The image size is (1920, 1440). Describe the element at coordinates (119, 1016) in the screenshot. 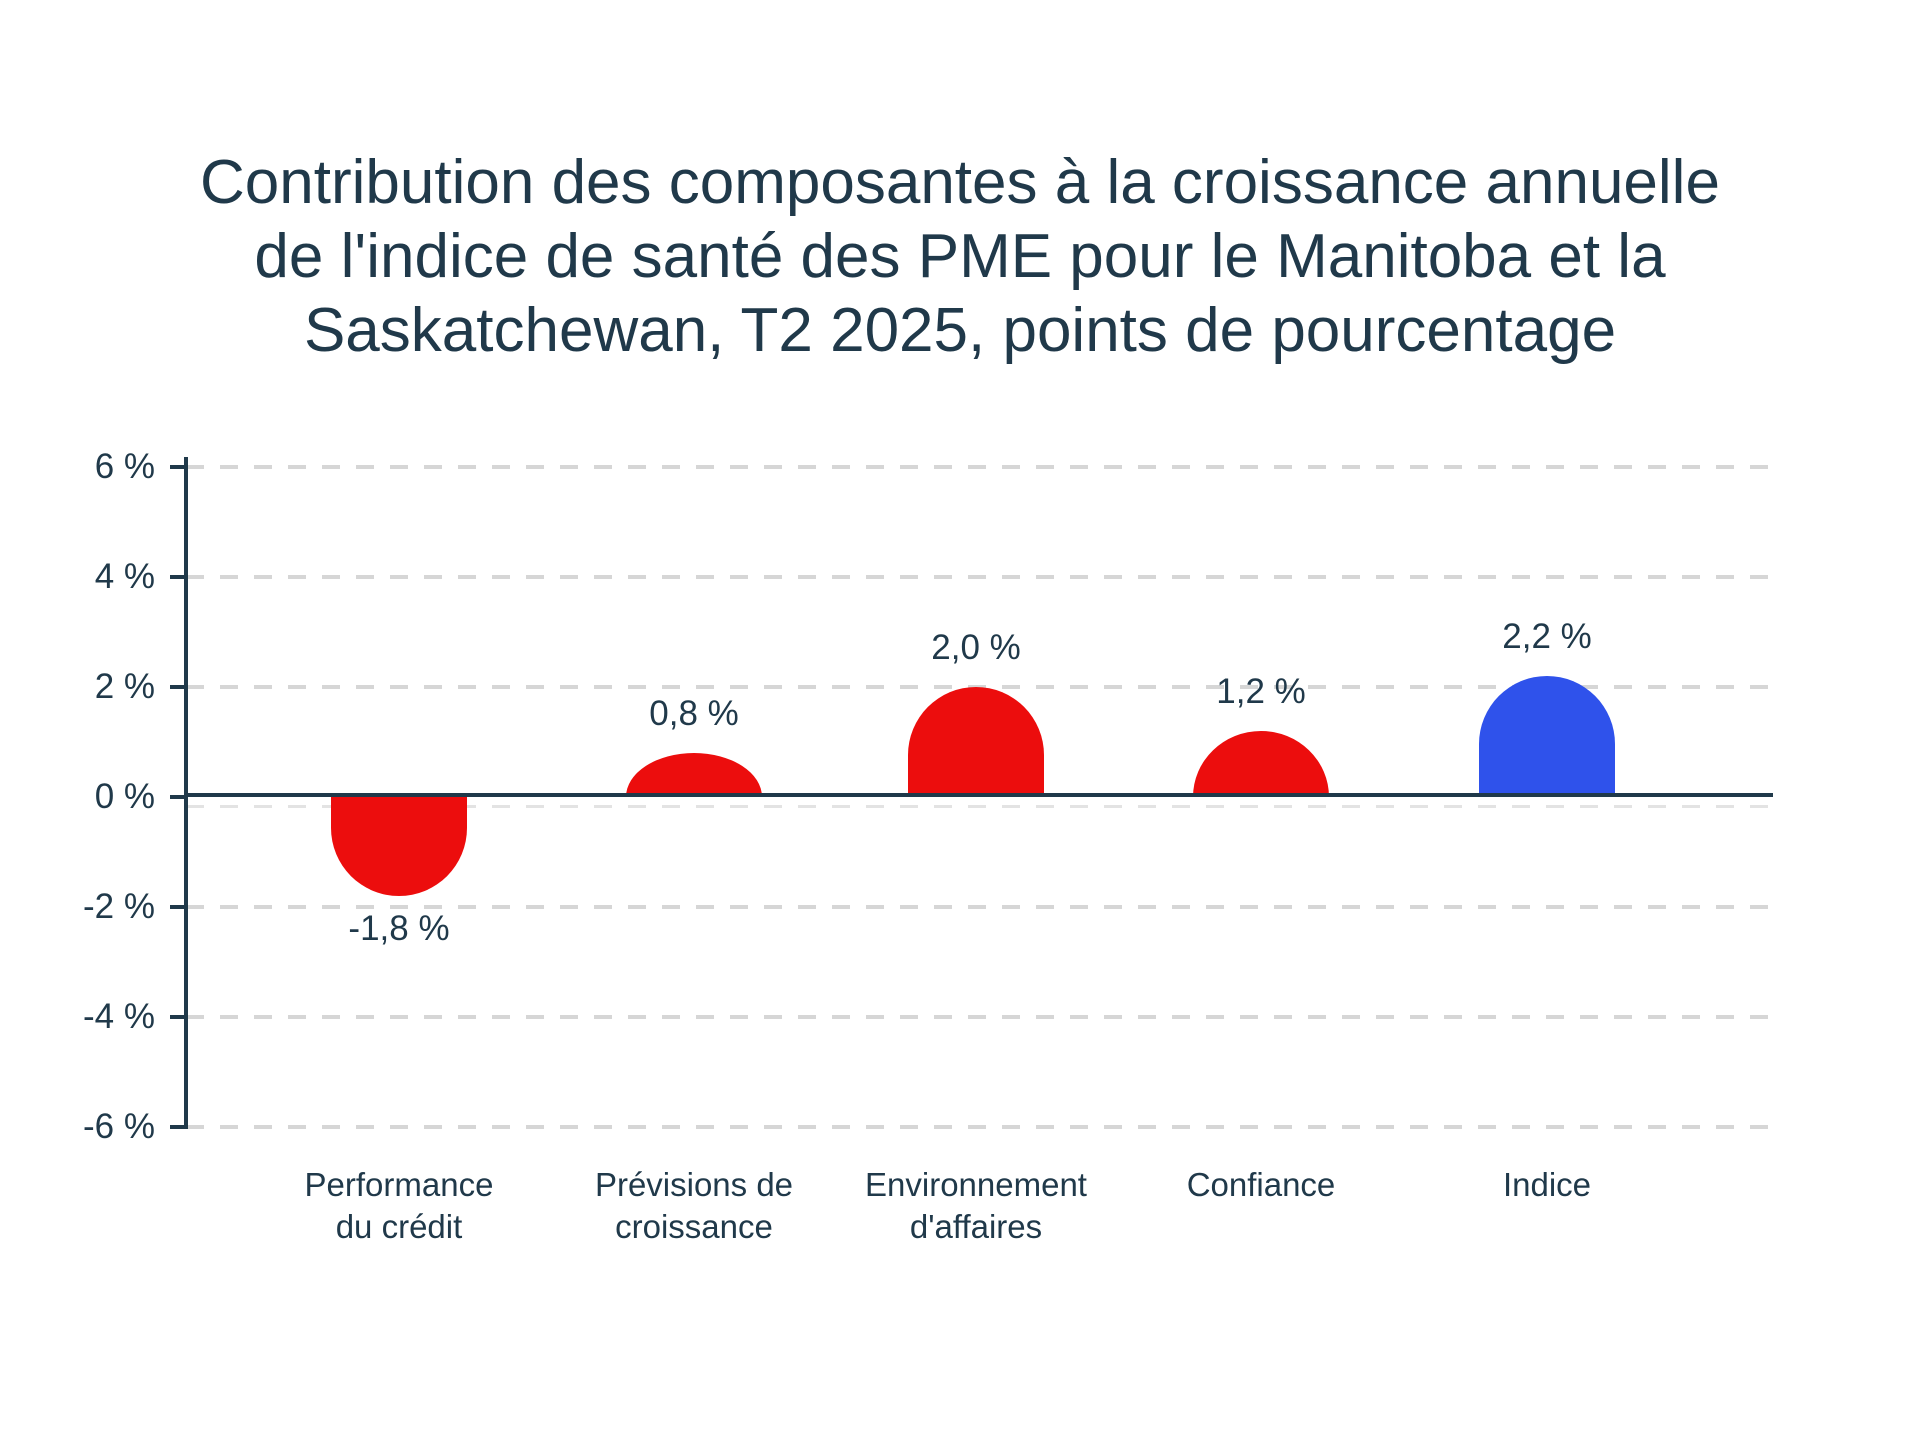

I see `y-tick-label: -4 %` at that location.